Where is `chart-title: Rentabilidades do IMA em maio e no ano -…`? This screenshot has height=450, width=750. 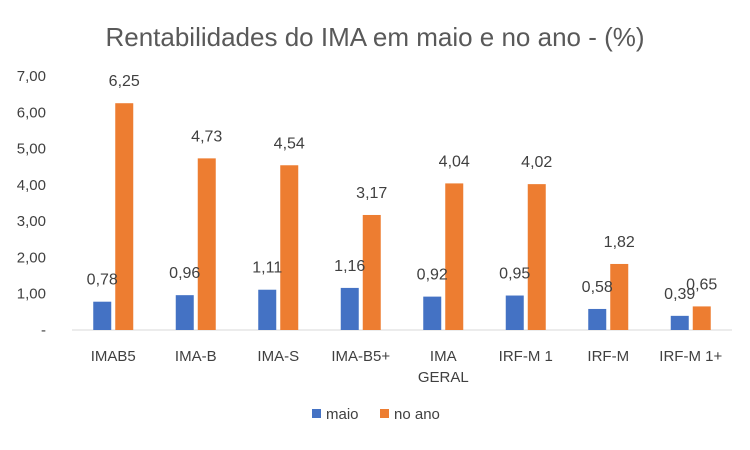 chart-title: Rentabilidades do IMA em maio e no ano -… is located at coordinates (374, 37).